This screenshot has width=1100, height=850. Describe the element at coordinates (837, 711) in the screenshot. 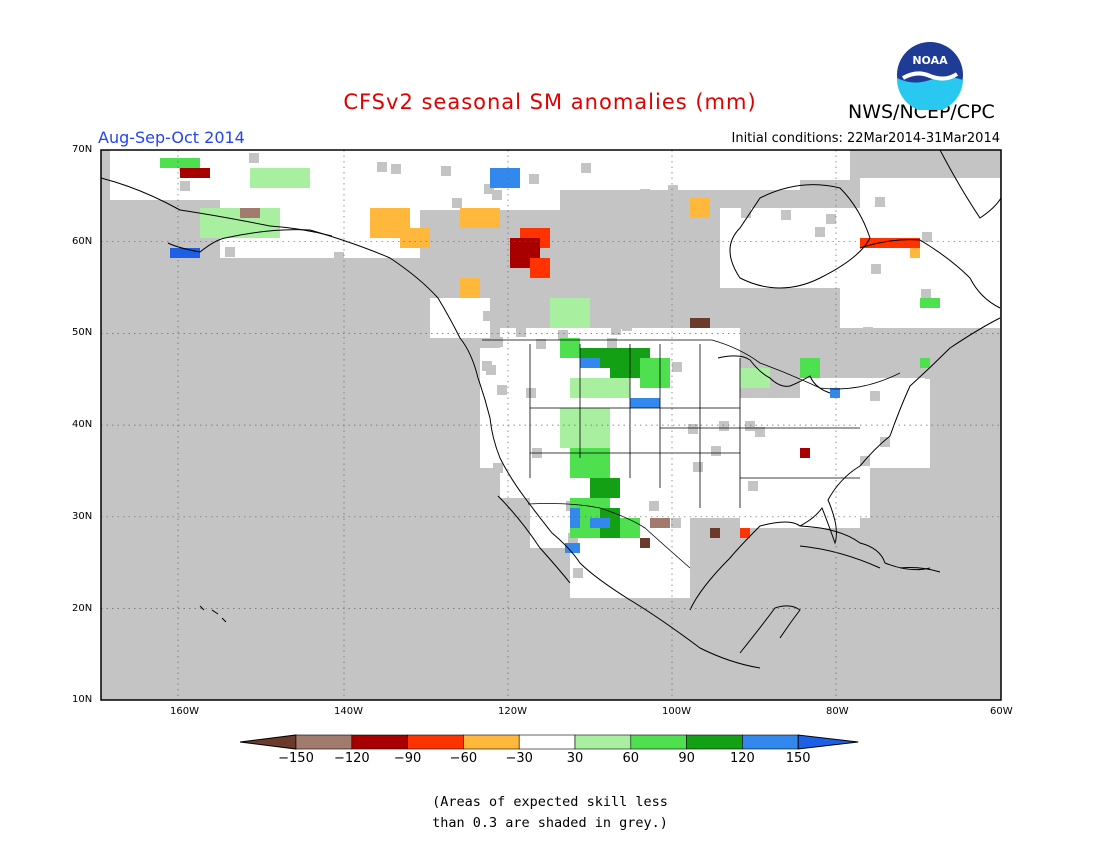

I see `longitude-label: 80W` at that location.